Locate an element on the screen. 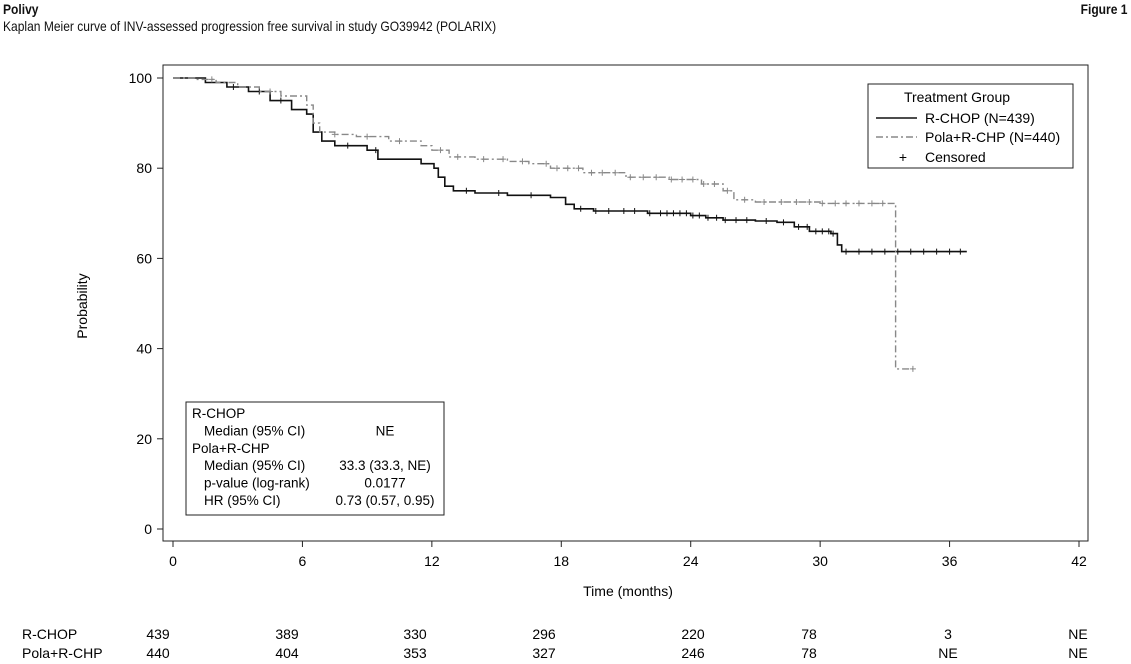 This screenshot has width=1131, height=664. at-risk-value: 3 is located at coordinates (948, 634).